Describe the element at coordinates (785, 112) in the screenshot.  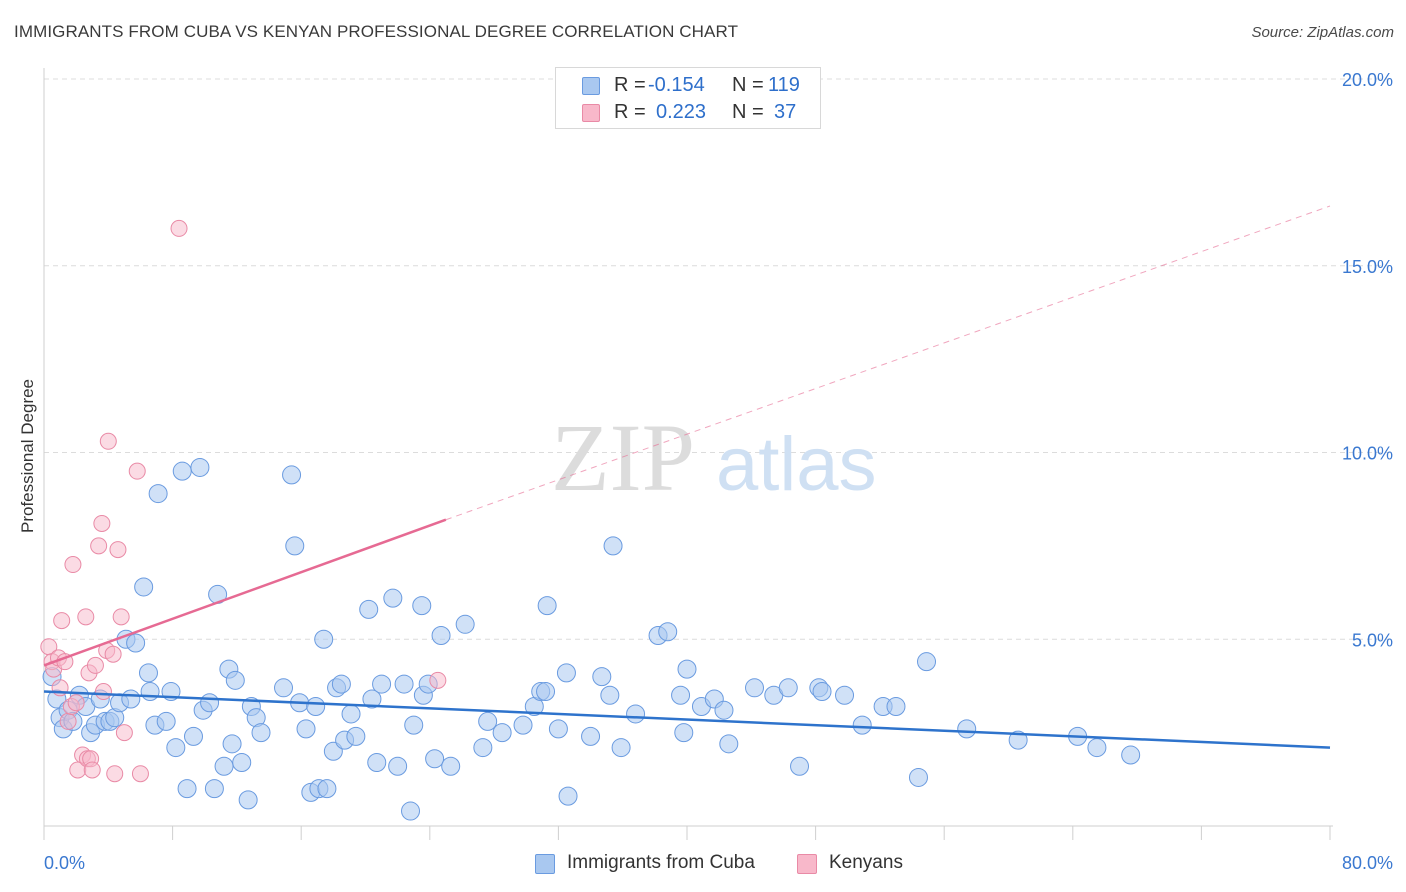
I see `legend-n-value: 37` at that location.